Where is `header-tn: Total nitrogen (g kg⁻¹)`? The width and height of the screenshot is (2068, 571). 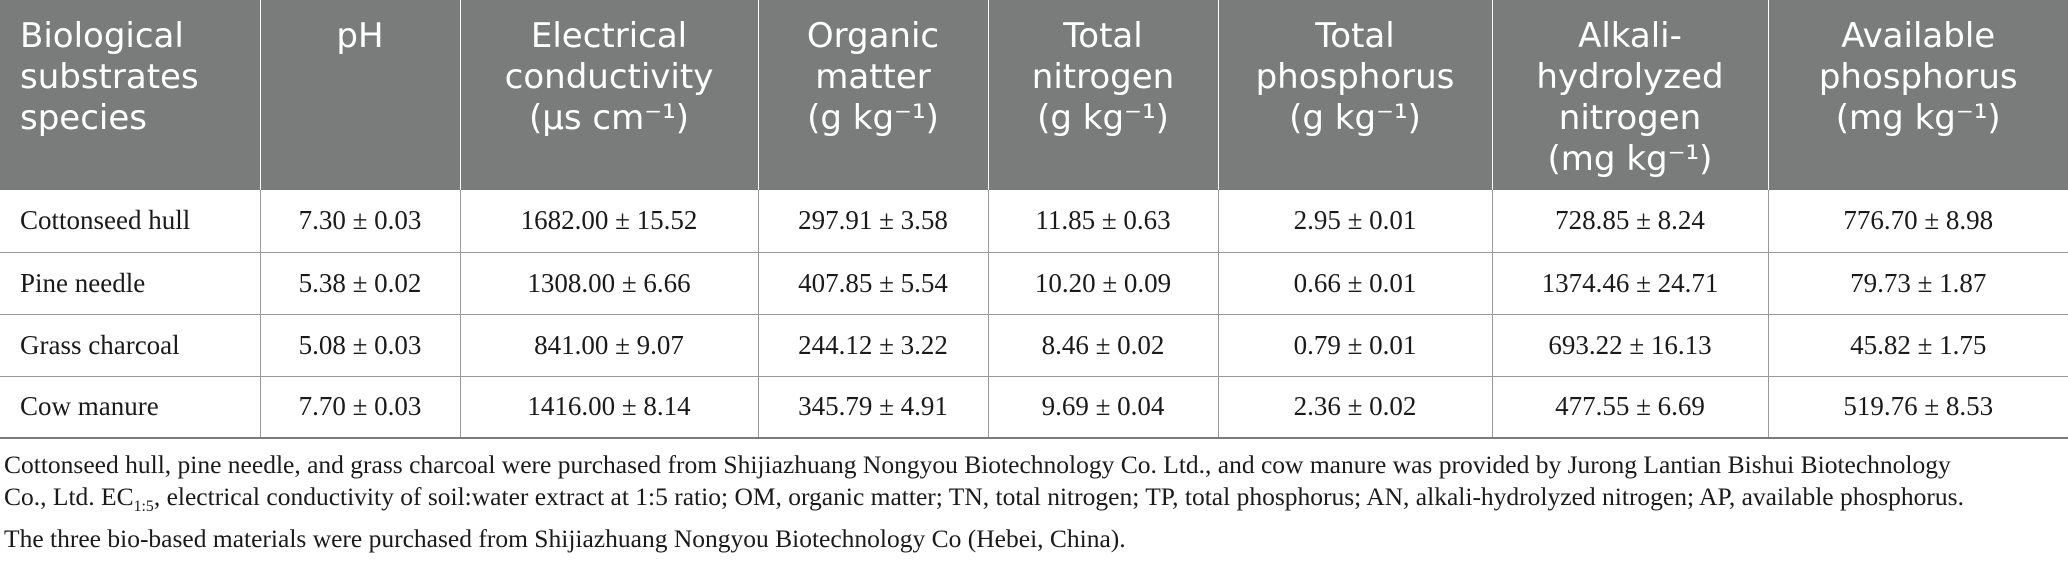
header-tn: Total nitrogen (g kg⁻¹) is located at coordinates (1103, 95).